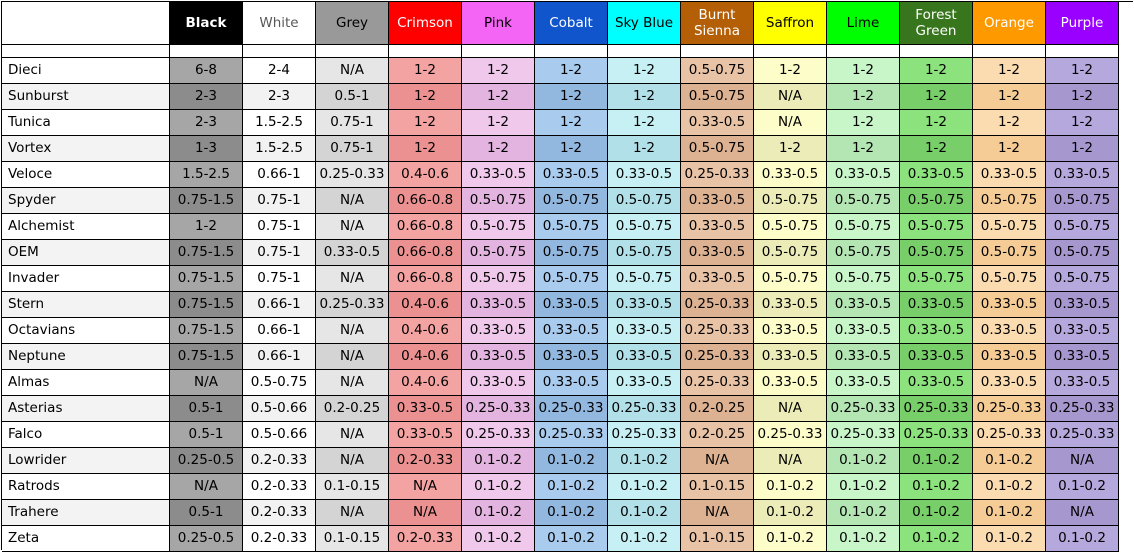  What do you see at coordinates (279, 409) in the screenshot?
I see `value-cell: 0.5-0.66` at bounding box center [279, 409].